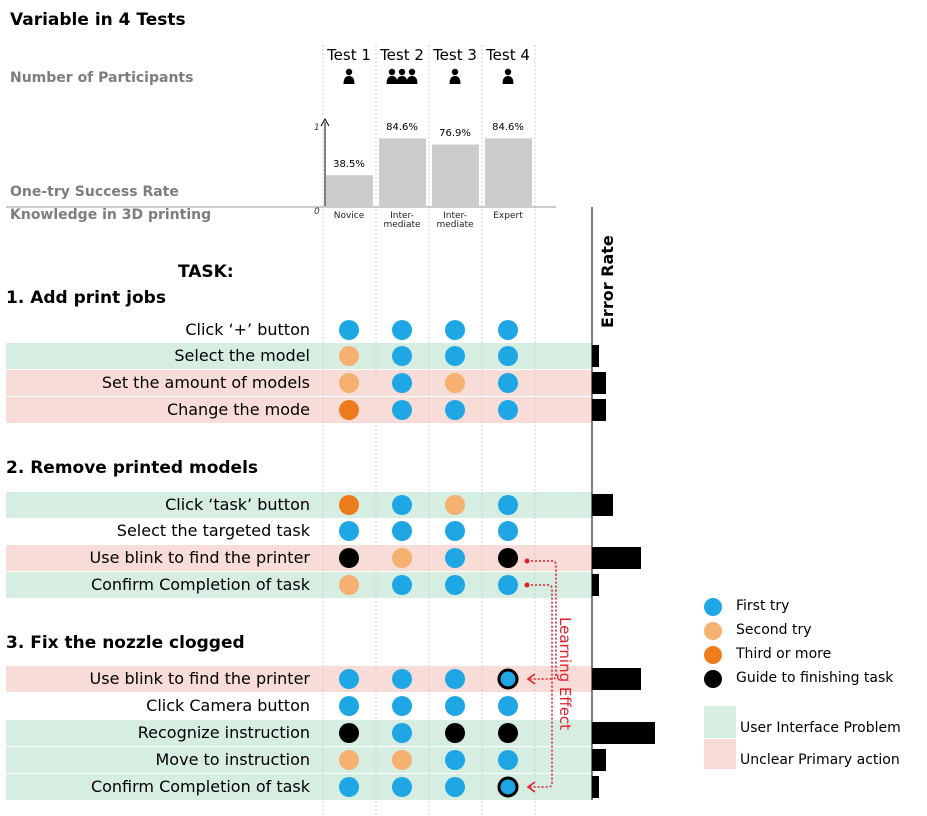  Describe the element at coordinates (455, 134) in the screenshot. I see `success-rate-value-label: 76.9%` at that location.